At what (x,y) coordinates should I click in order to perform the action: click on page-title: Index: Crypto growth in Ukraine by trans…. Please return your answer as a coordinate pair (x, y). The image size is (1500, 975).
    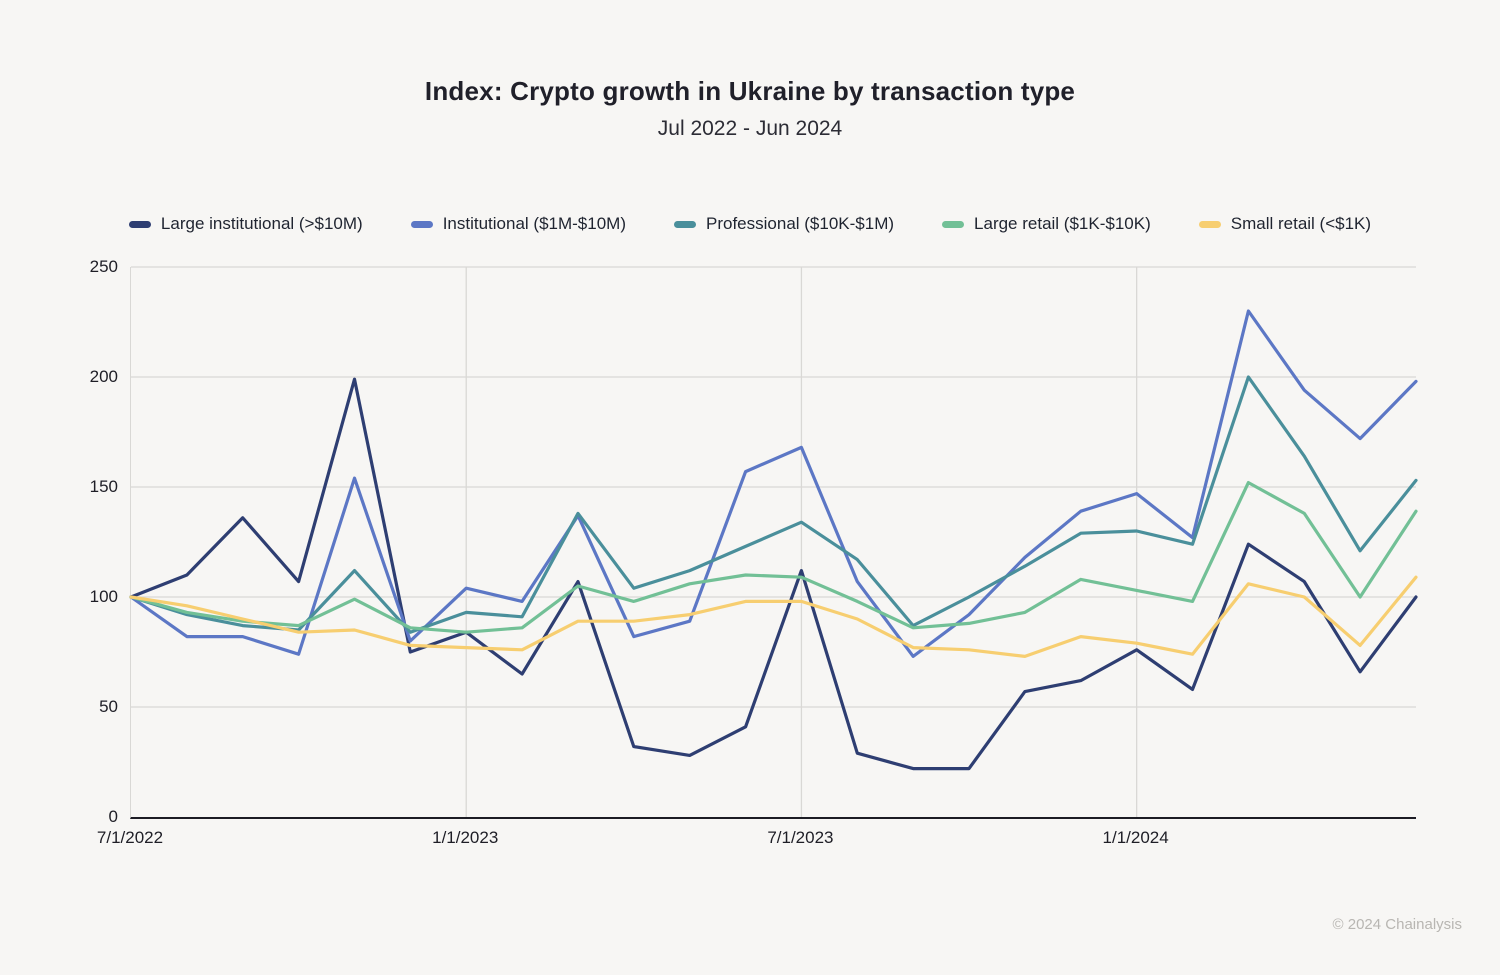
    Looking at the image, I should click on (750, 91).